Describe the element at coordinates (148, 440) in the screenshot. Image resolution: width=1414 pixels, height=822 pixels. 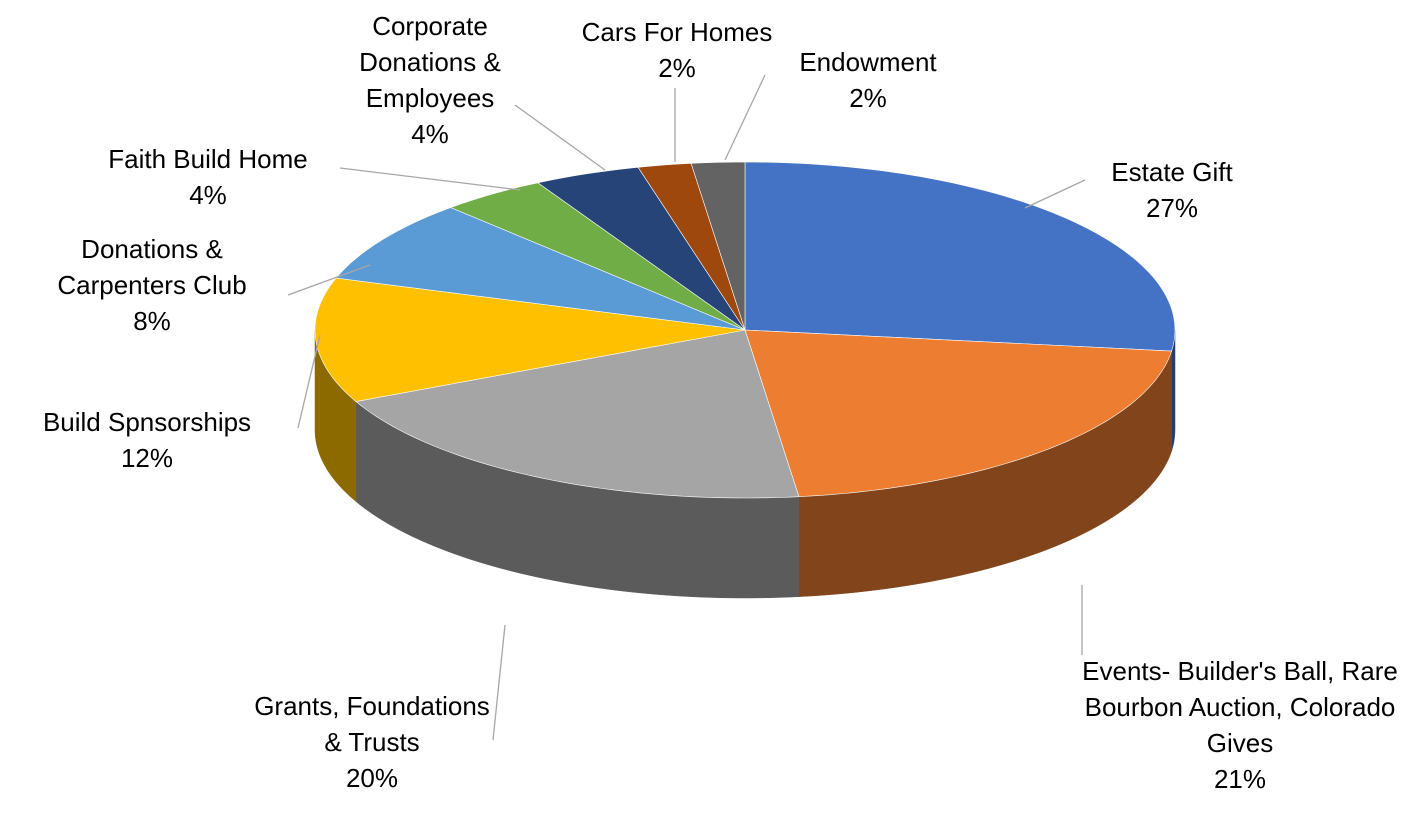
I see `data-label: Build Spnsorships 12%` at that location.